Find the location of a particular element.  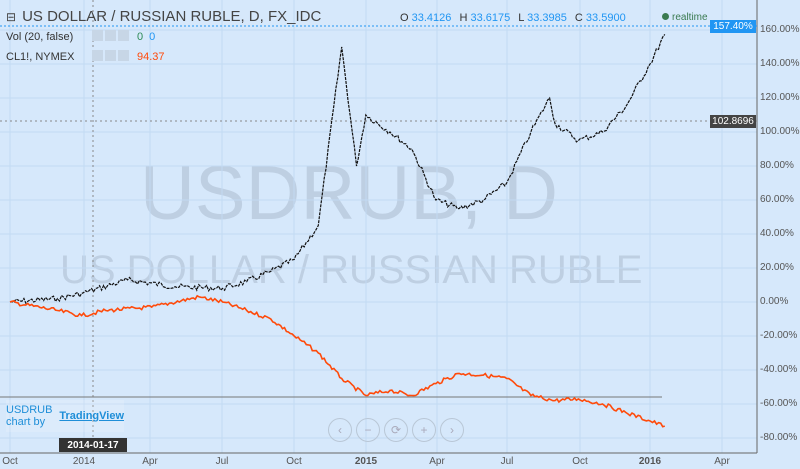

cl1-value: 94.37 is located at coordinates (151, 57).